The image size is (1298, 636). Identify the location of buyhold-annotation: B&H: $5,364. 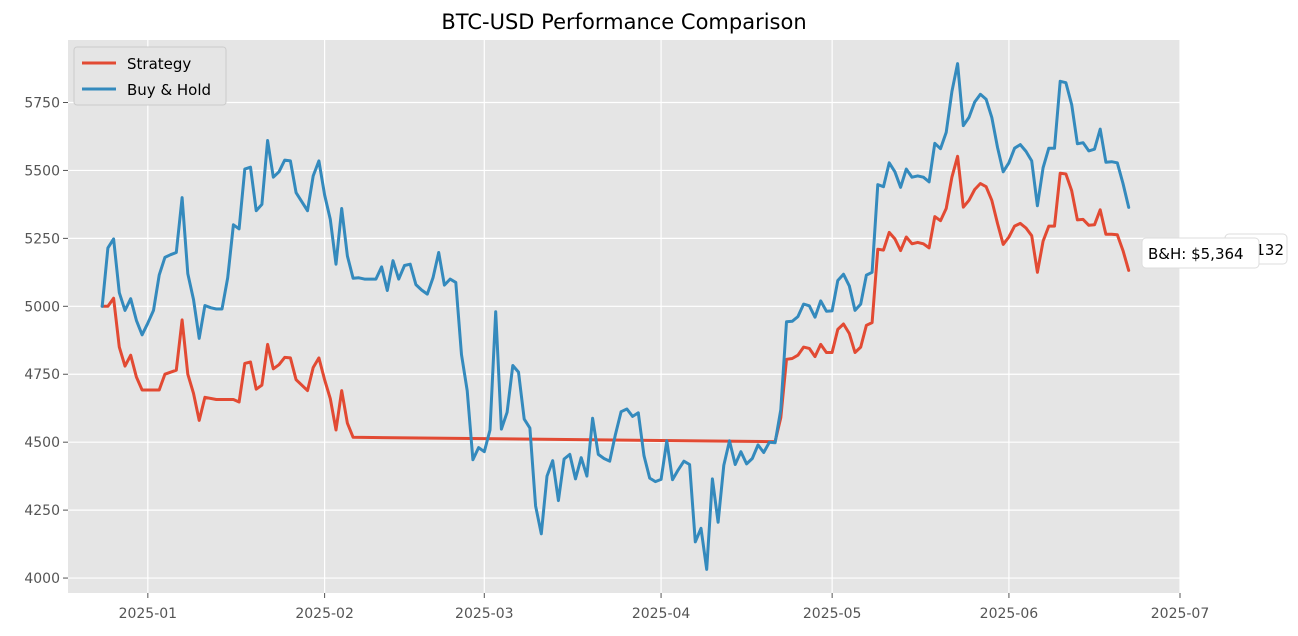
(1200, 253).